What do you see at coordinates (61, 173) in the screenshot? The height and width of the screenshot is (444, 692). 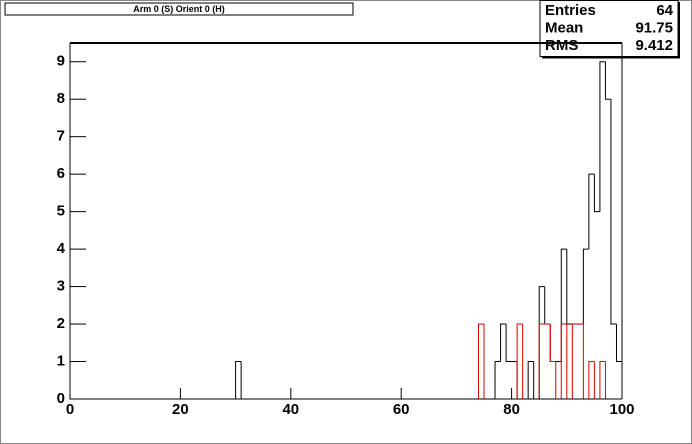 I see `y-tick-label: 6` at bounding box center [61, 173].